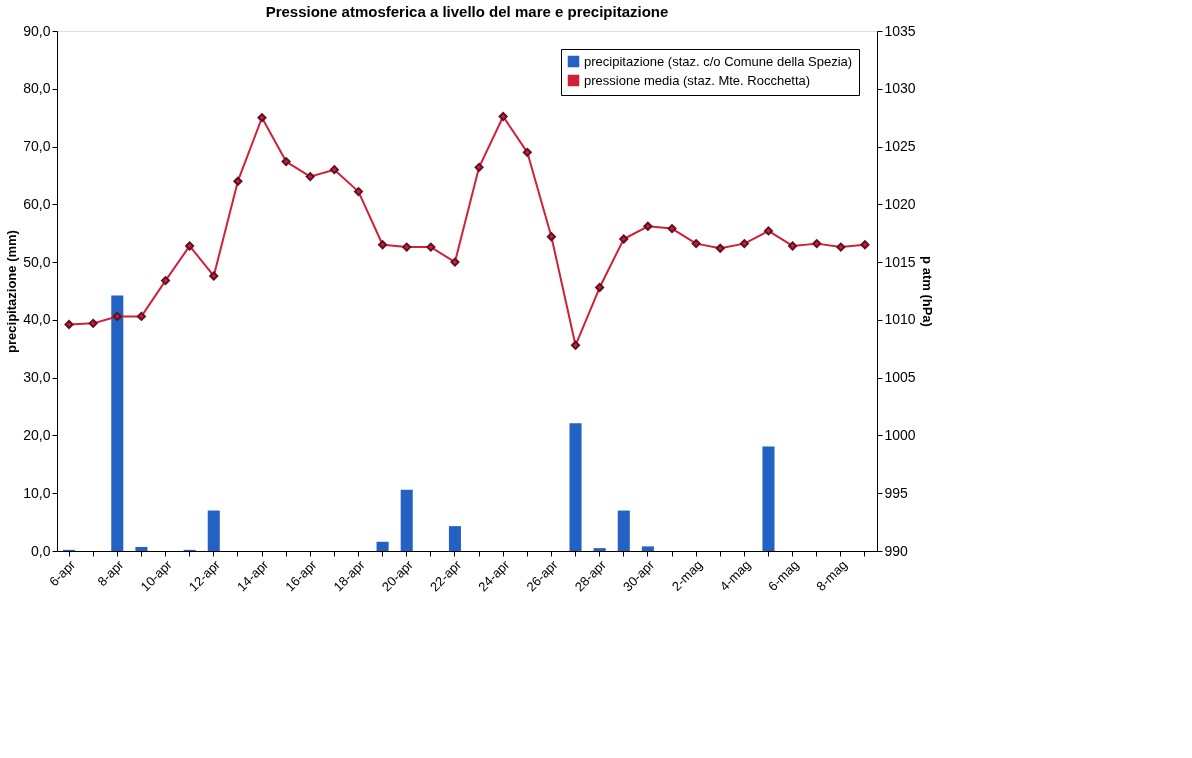 The height and width of the screenshot is (758, 1192). What do you see at coordinates (900, 261) in the screenshot?
I see `y2-tick-label: 1015` at bounding box center [900, 261].